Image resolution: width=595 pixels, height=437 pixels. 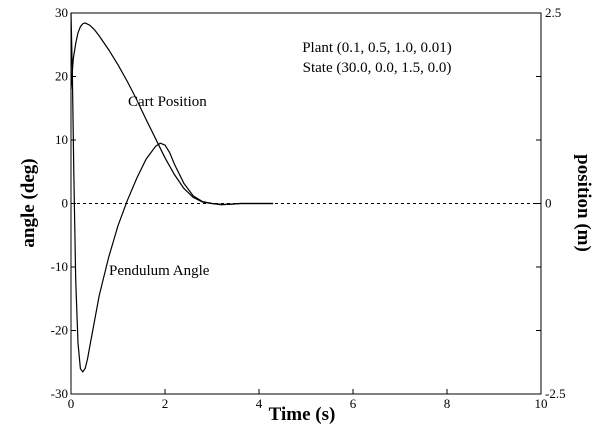 I want to click on y-tick-label: -30, so click(x=59, y=393).